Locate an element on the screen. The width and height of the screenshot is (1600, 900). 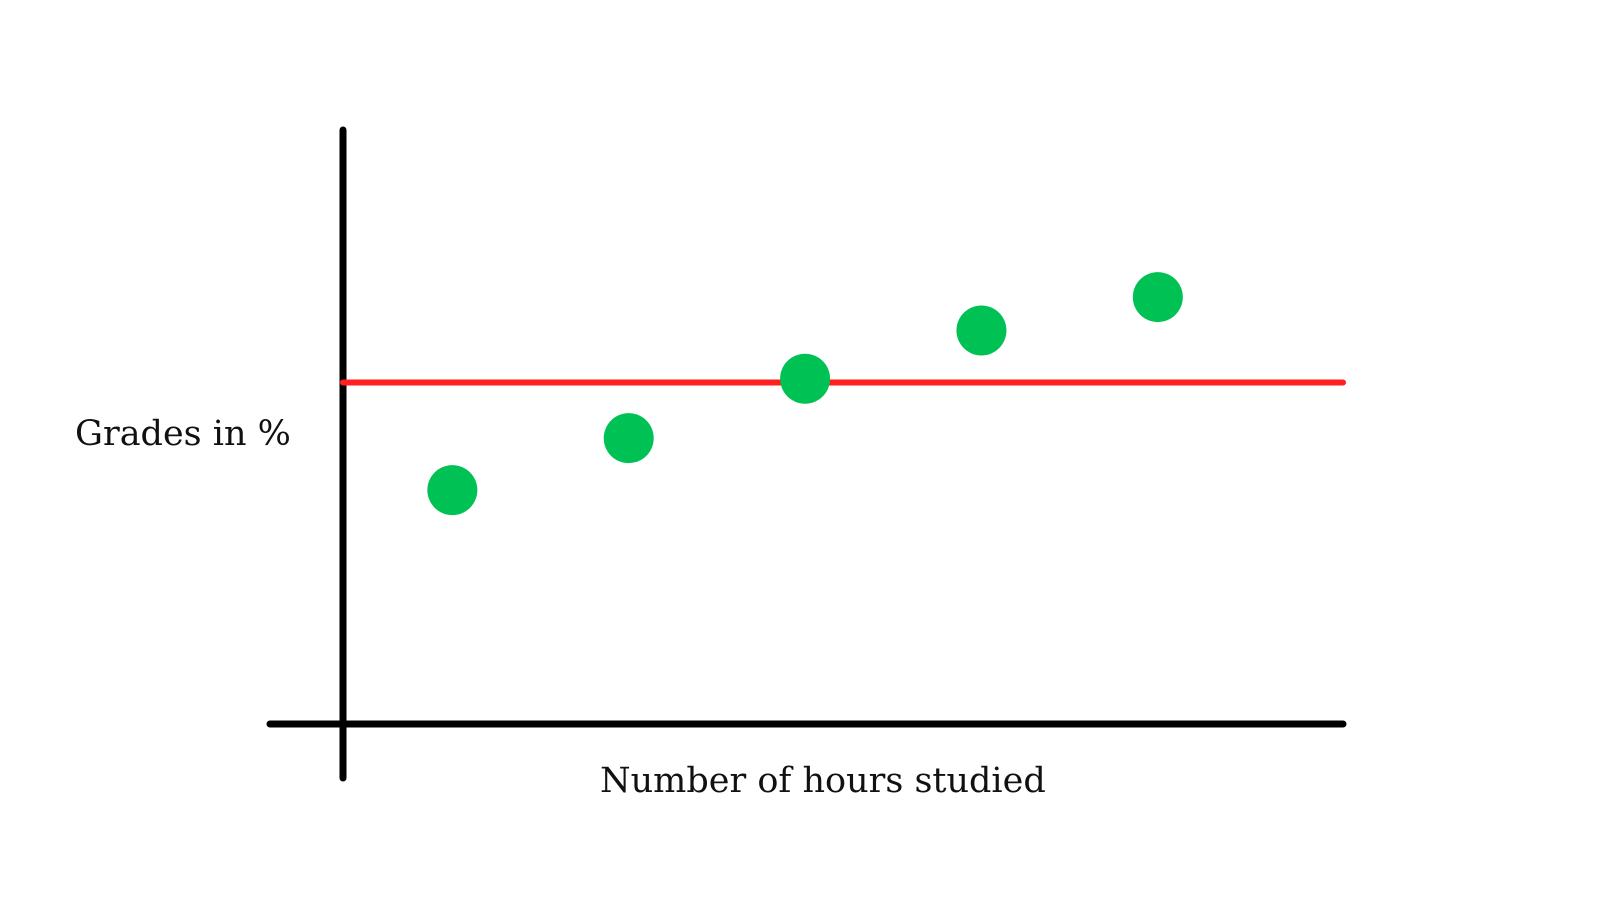
y-axis-label: Grades in % is located at coordinates (183, 434).